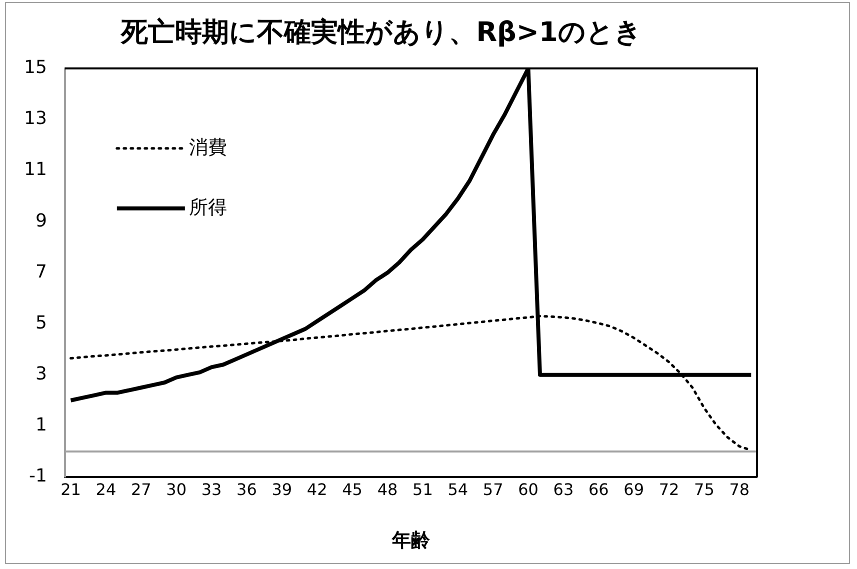 The width and height of the screenshot is (857, 569). Describe the element at coordinates (141, 489) in the screenshot. I see `x-tick-label: 27` at that location.